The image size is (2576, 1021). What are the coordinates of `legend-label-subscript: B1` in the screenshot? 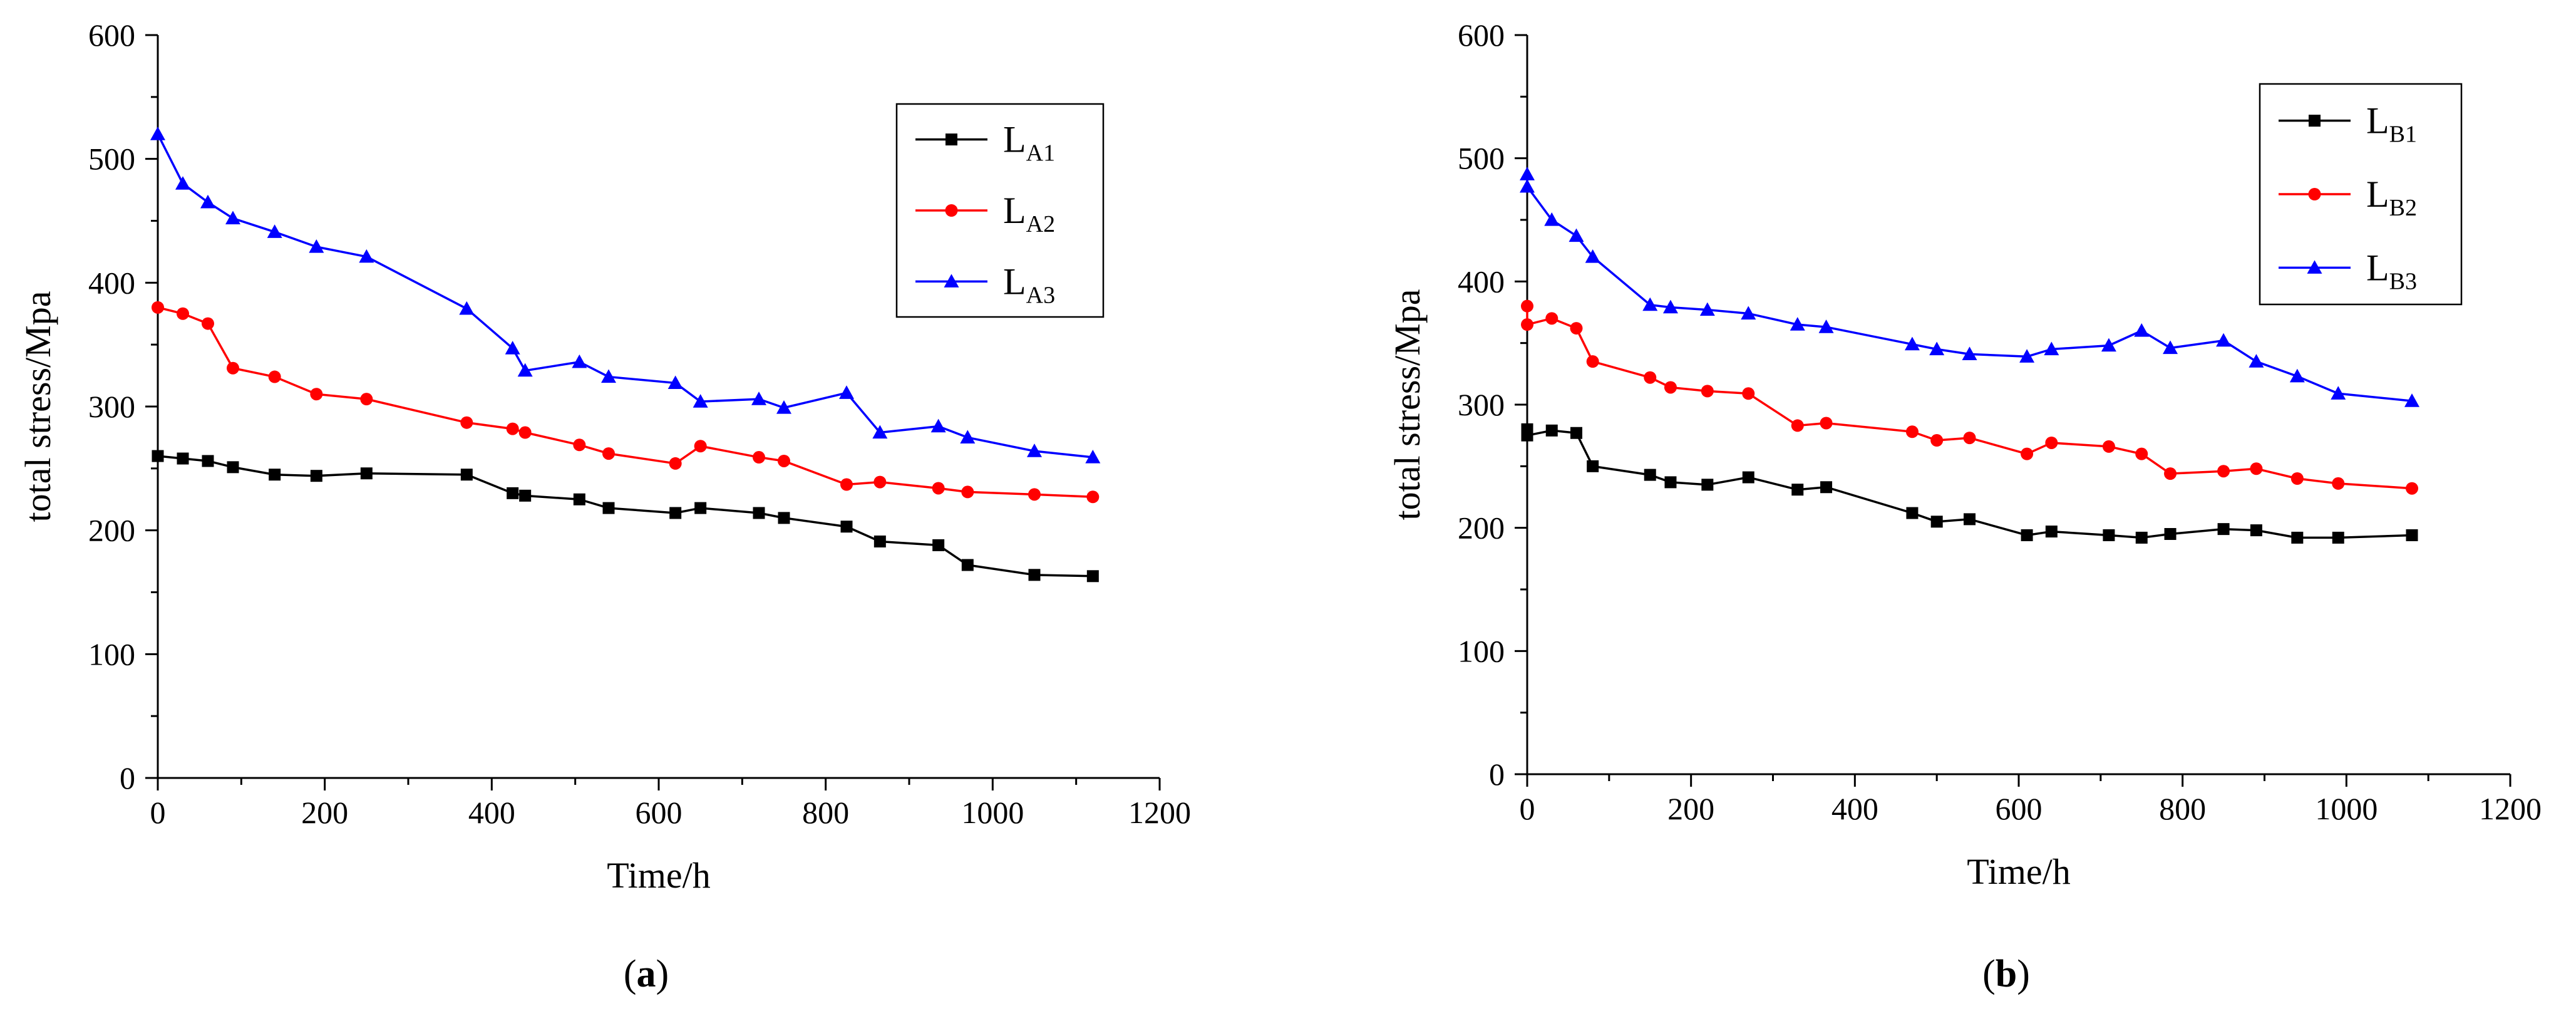 It's located at (2403, 135).